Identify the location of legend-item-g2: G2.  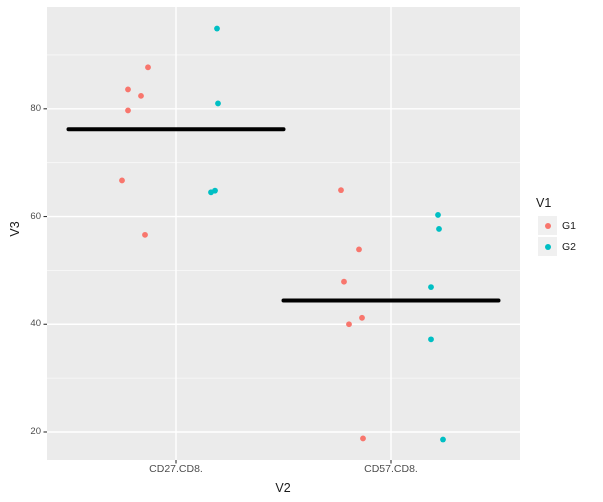
(557, 246).